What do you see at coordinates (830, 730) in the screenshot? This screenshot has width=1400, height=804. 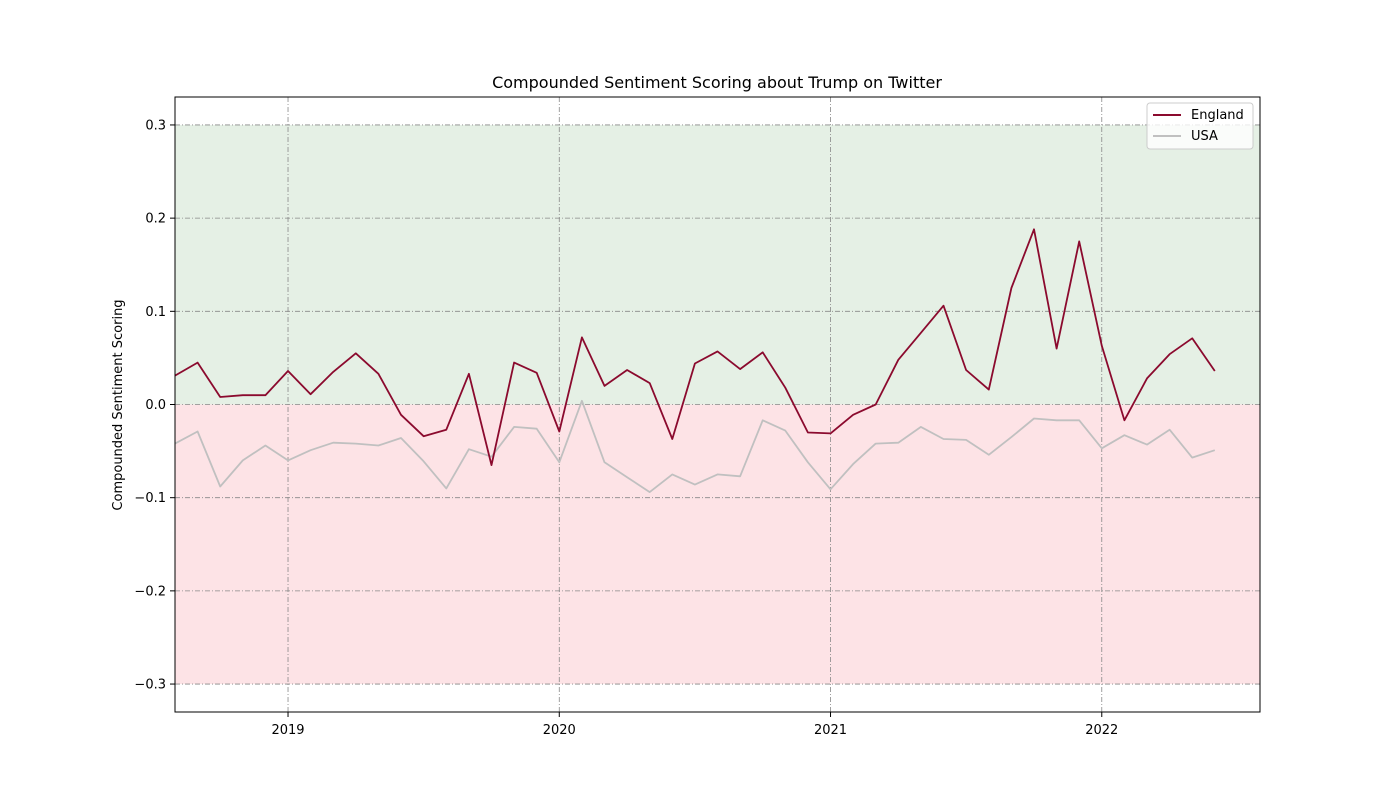 I see `x-tick-label: 2021` at bounding box center [830, 730].